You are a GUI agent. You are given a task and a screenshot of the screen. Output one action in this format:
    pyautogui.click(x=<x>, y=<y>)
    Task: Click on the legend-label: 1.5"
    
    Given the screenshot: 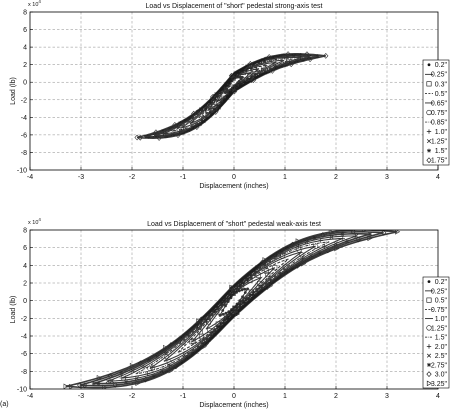 What is the action you would take?
    pyautogui.click(x=441, y=338)
    